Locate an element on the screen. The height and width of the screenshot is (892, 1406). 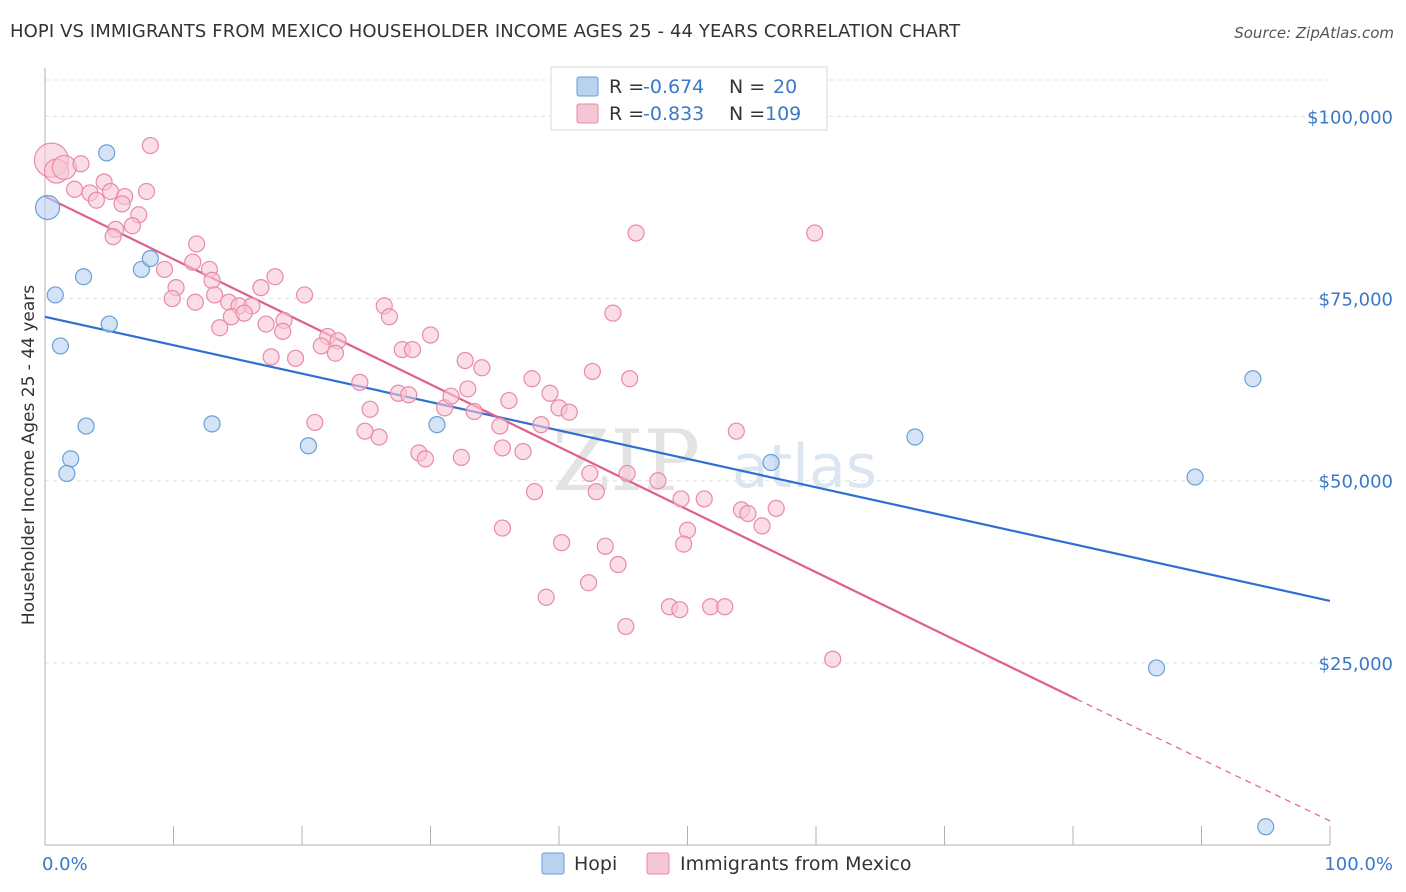
source-credit: Source: ZipAtlas.com is located at coordinates (1314, 33).